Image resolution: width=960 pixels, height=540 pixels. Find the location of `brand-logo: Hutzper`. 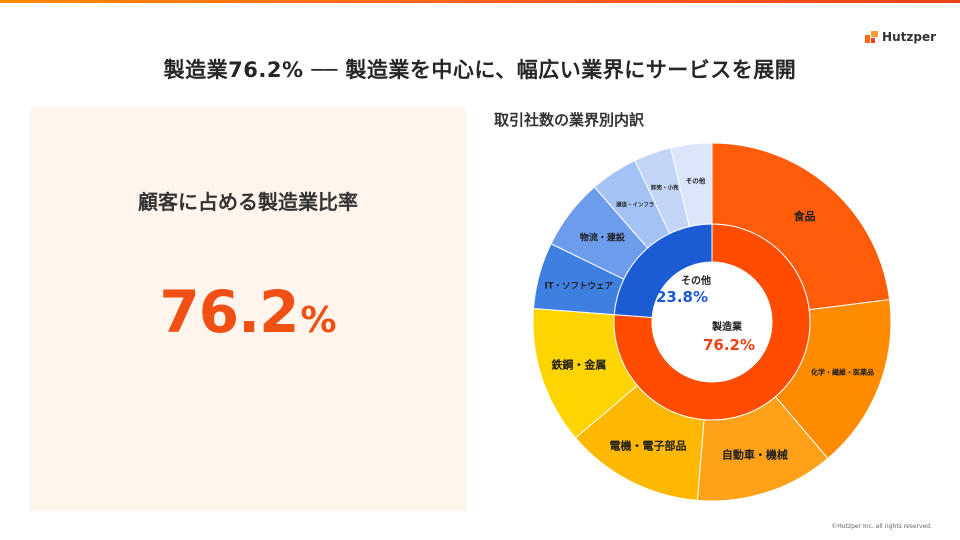

brand-logo: Hutzper is located at coordinates (900, 37).